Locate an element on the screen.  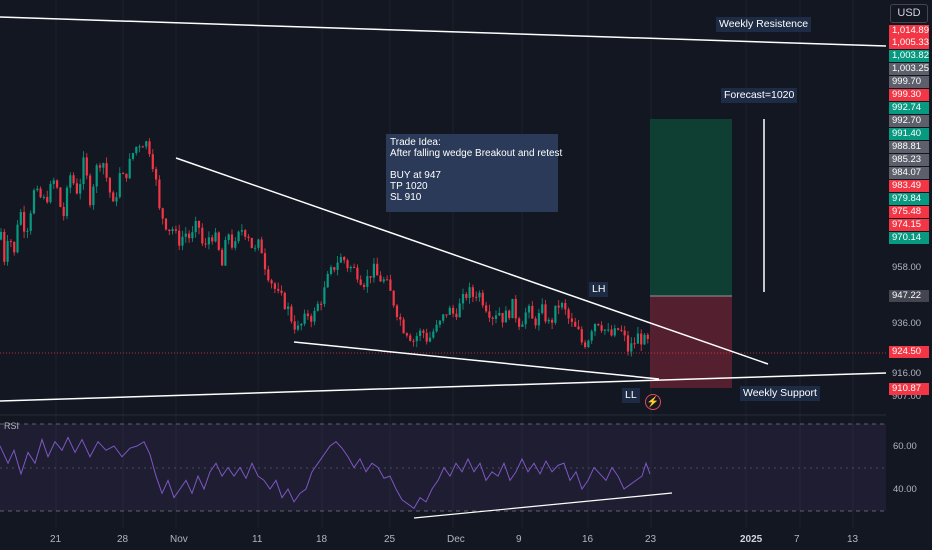
rsi-trendline is located at coordinates (543, 505).